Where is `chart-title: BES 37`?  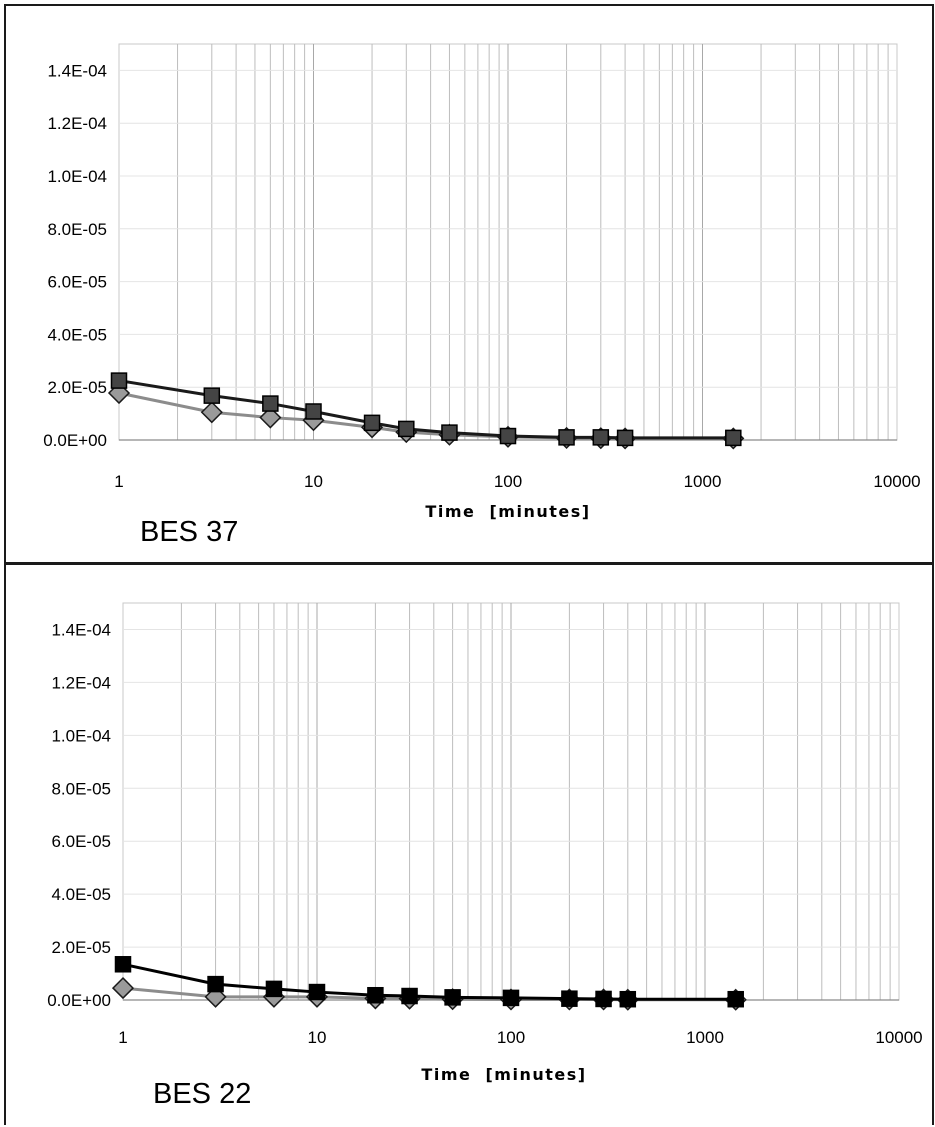
chart-title: BES 37 is located at coordinates (189, 532).